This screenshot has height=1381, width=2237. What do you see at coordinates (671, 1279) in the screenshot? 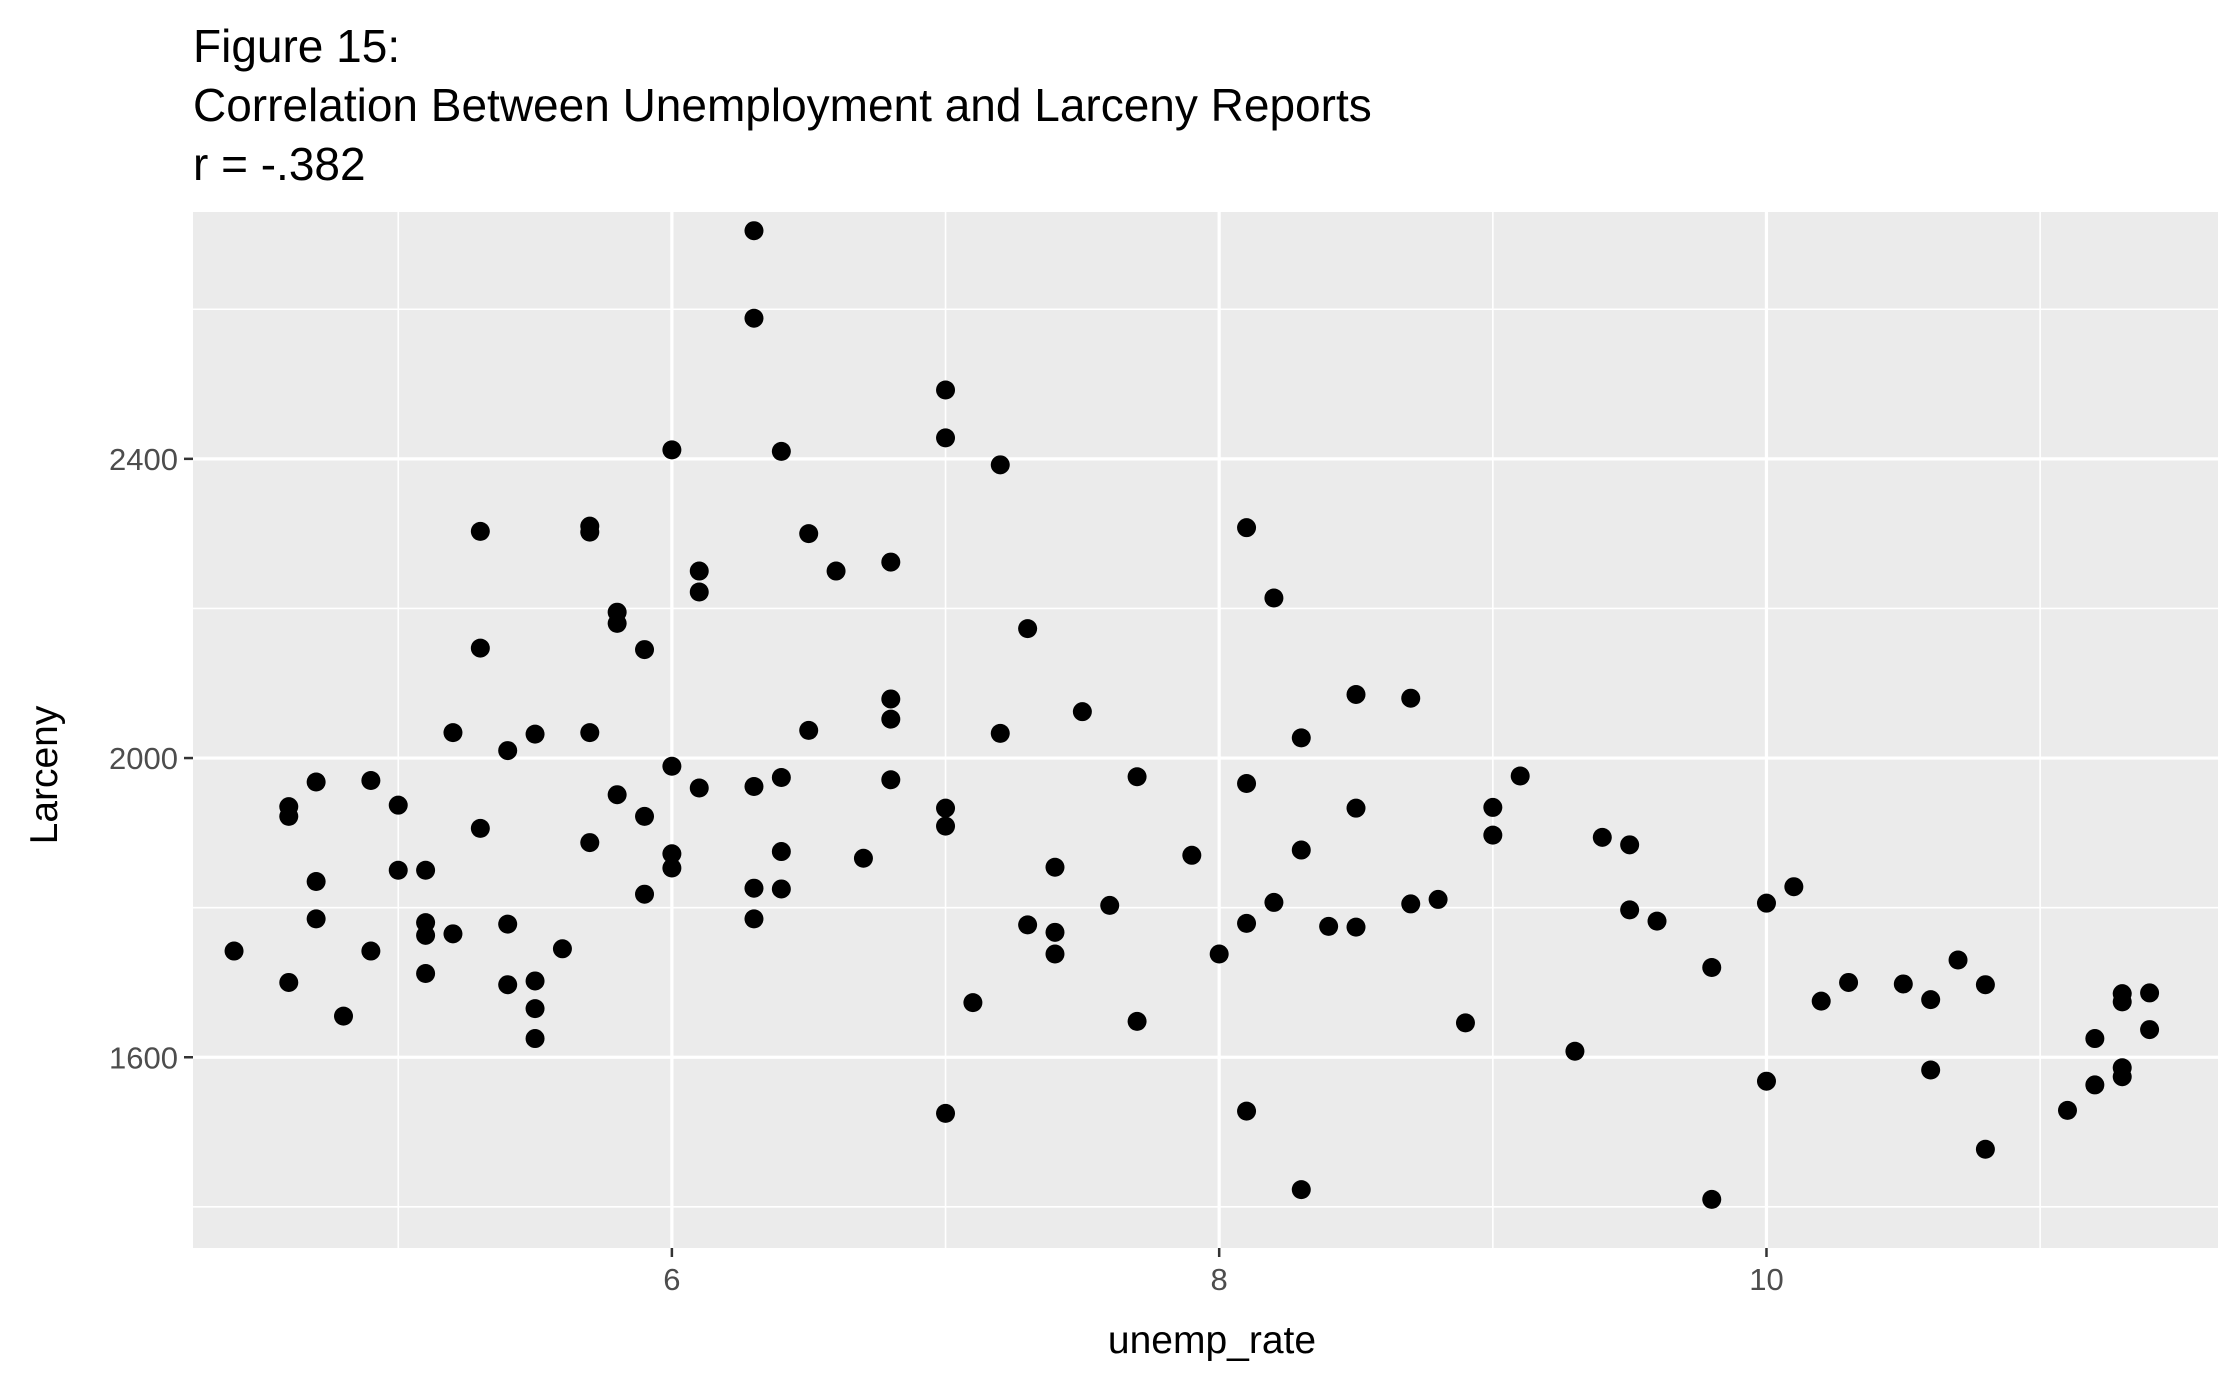
I see `x-tick-label: 6` at bounding box center [671, 1279].